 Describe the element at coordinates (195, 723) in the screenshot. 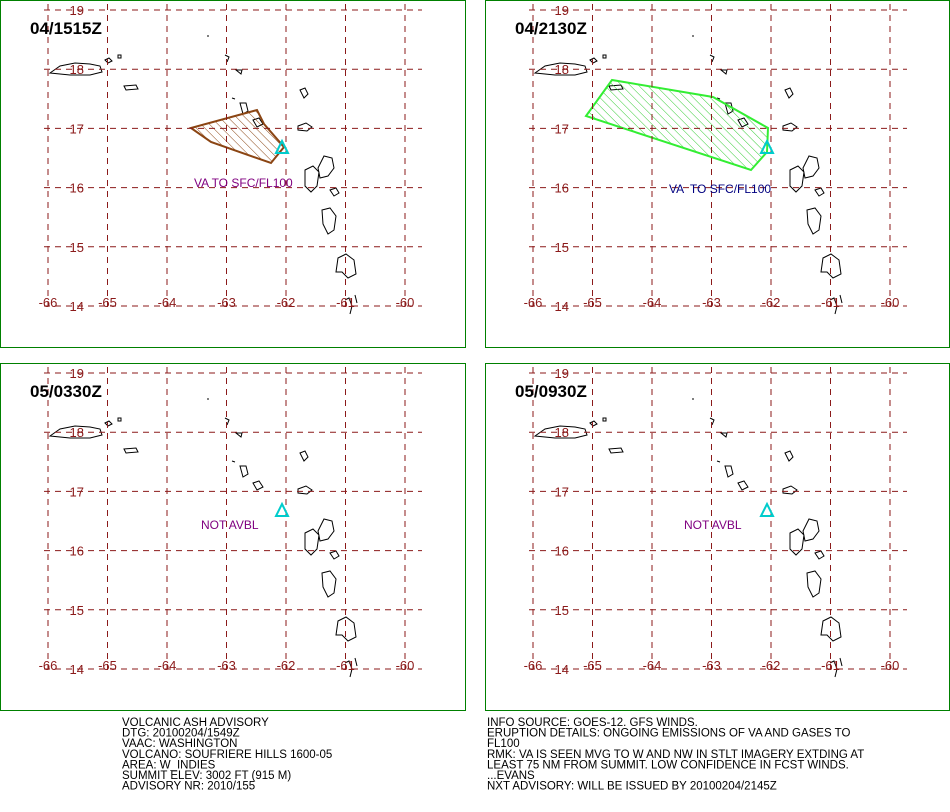

I see `advisory-line: VOLCANIC ASH ADVISORY` at that location.